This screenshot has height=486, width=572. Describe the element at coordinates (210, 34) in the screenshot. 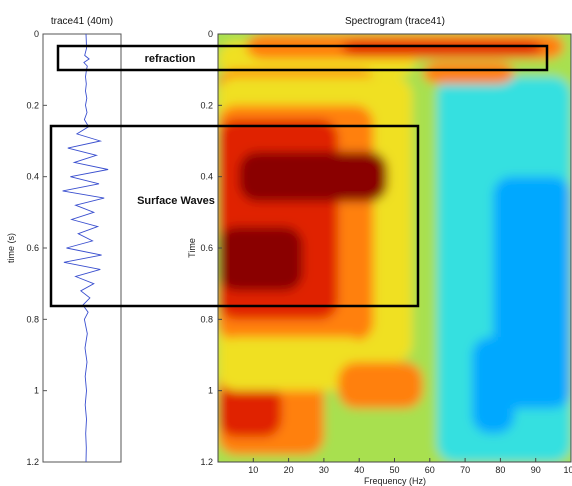

I see `spectrogram-ytick-label: 0` at that location.